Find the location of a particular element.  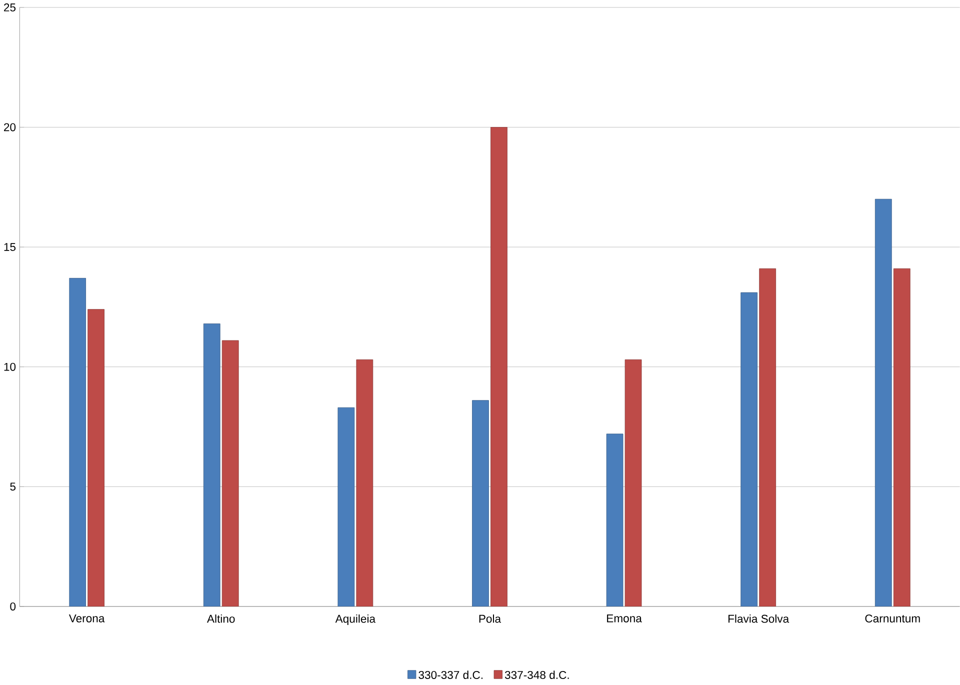

y-tick-label: 20 is located at coordinates (10, 127).